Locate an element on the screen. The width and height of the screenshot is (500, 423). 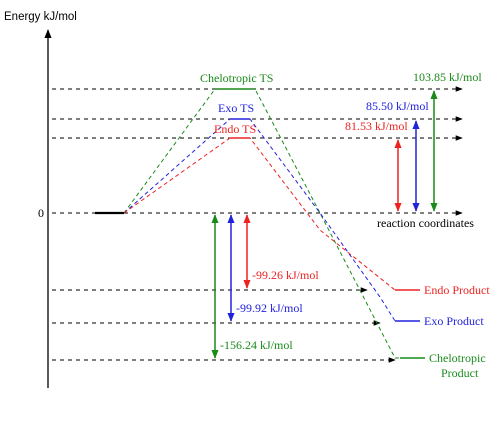
chelotropic-reaction-label: -156.24 kJ/mol is located at coordinates (256, 345).